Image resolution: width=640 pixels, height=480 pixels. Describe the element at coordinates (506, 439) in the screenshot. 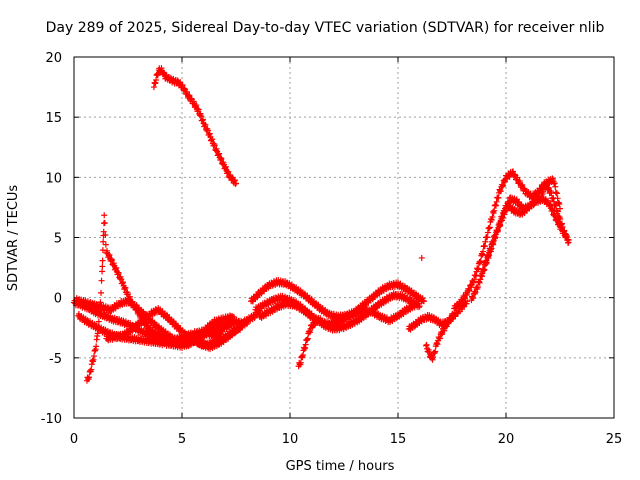

I see `x-tick-label: 20` at that location.